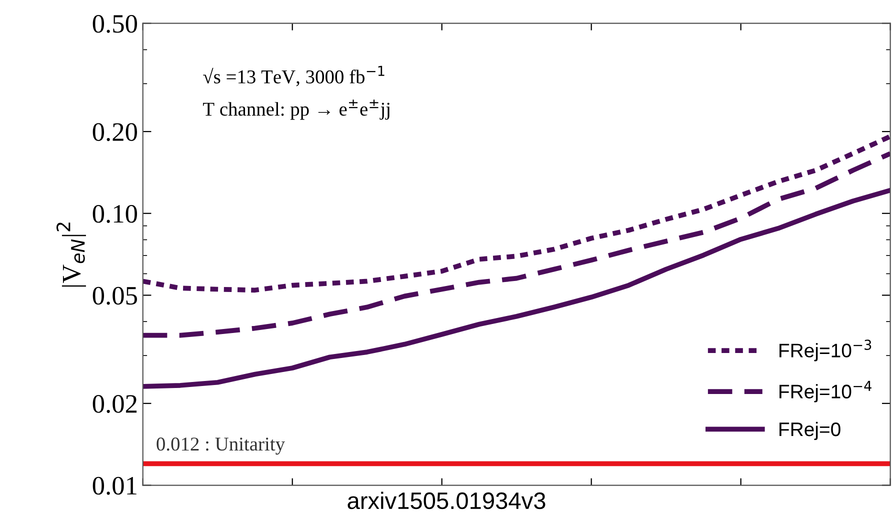  I want to click on y-tick-label: 0.02, so click(114, 404).